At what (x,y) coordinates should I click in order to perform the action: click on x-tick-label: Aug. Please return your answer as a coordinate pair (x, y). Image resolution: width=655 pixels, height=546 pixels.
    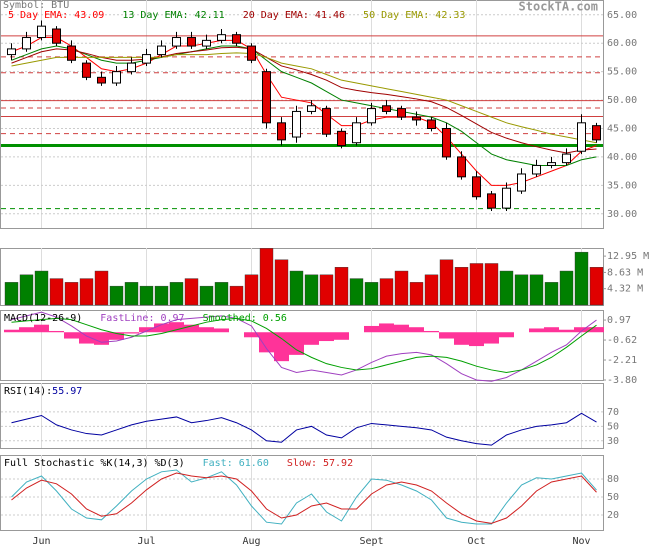
    Looking at the image, I should click on (251, 541).